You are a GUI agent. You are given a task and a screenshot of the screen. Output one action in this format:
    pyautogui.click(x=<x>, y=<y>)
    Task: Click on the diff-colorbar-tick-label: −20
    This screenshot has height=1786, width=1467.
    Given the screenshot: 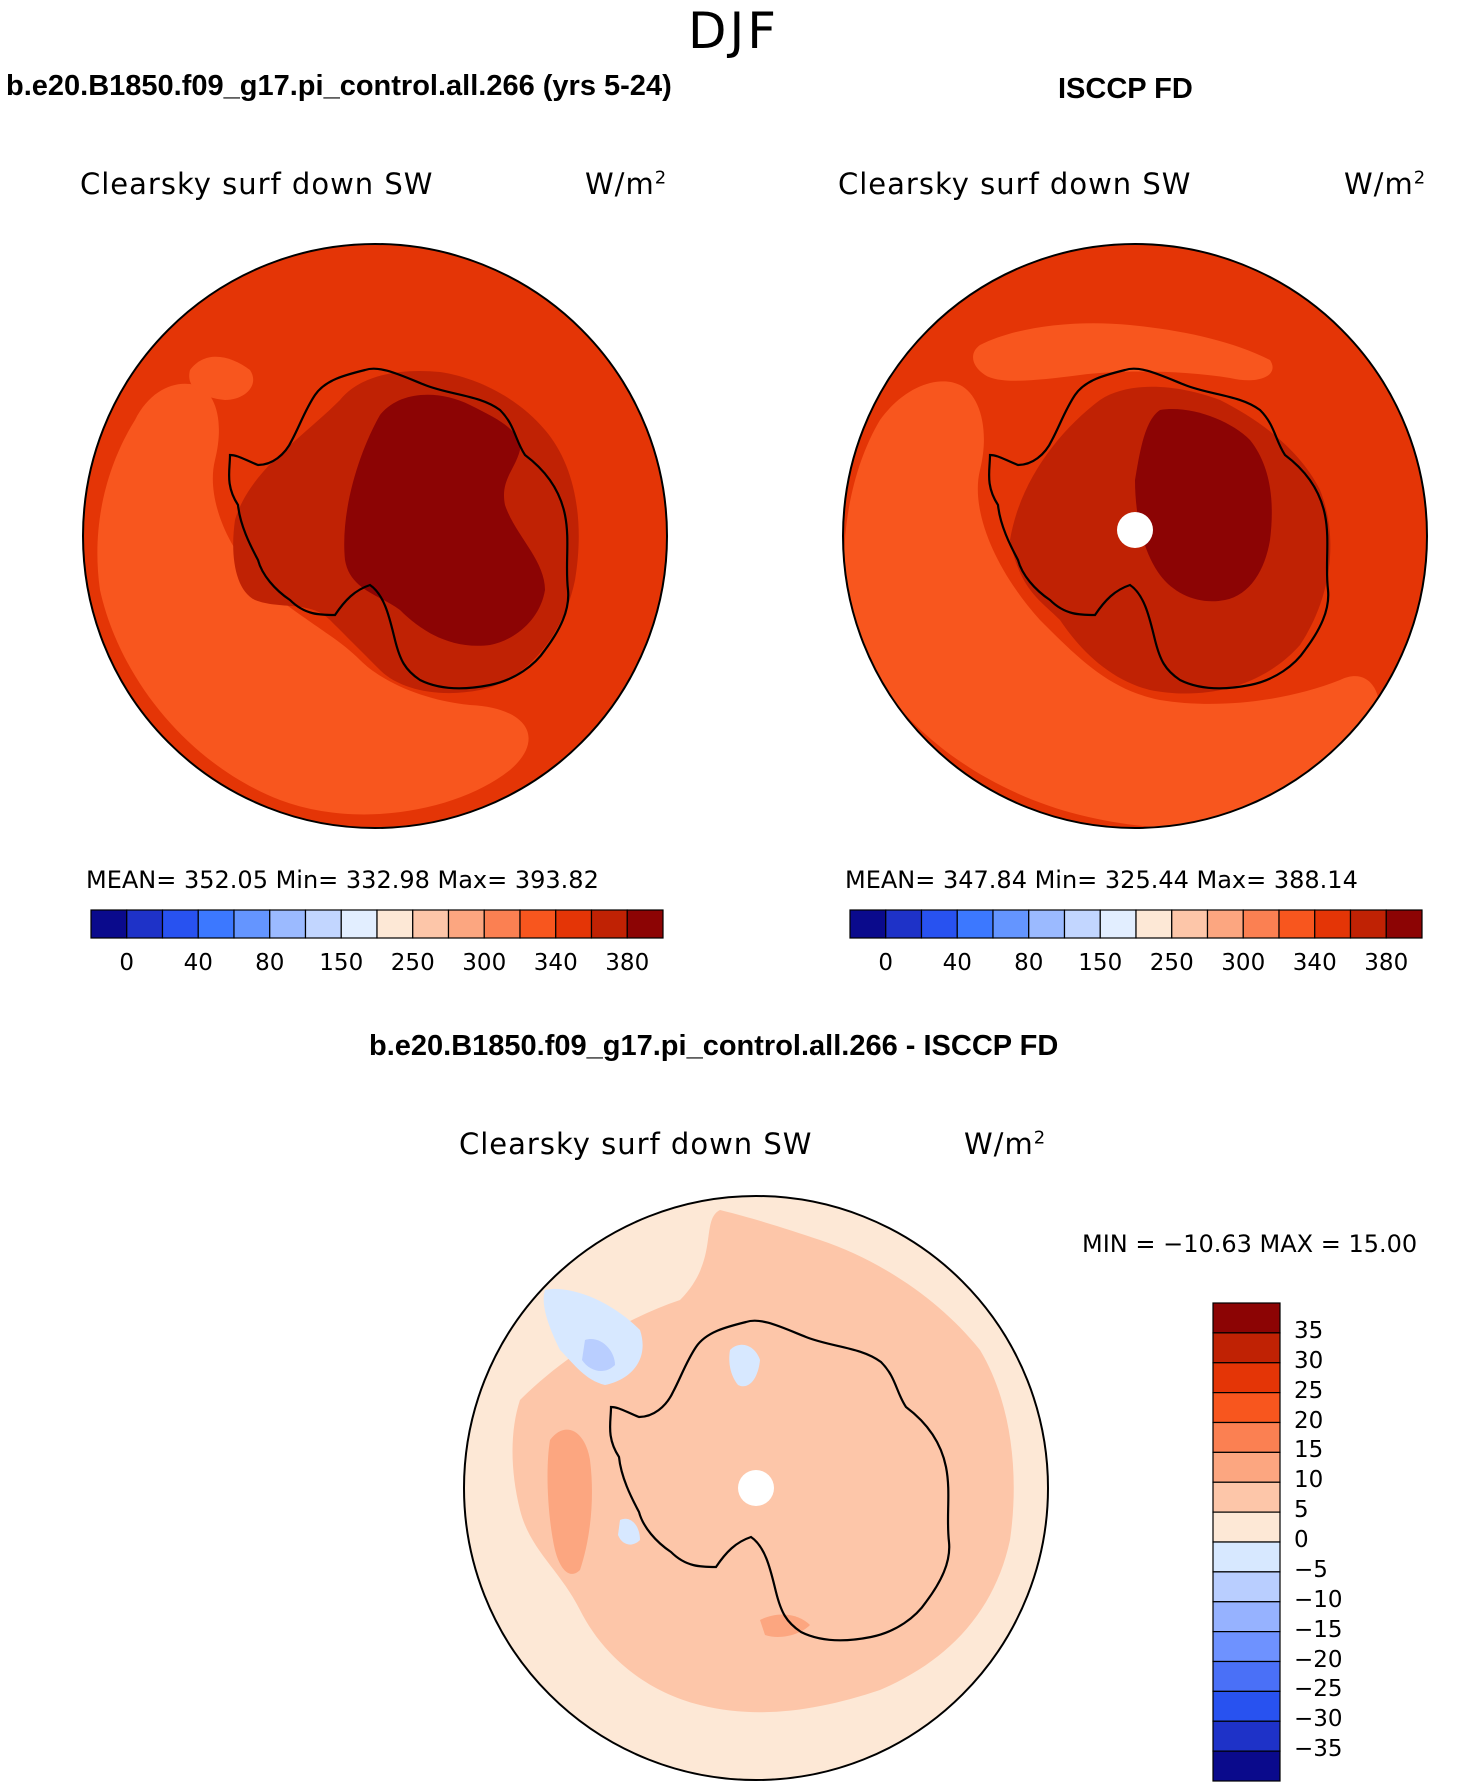 What is the action you would take?
    pyautogui.click(x=1318, y=1659)
    